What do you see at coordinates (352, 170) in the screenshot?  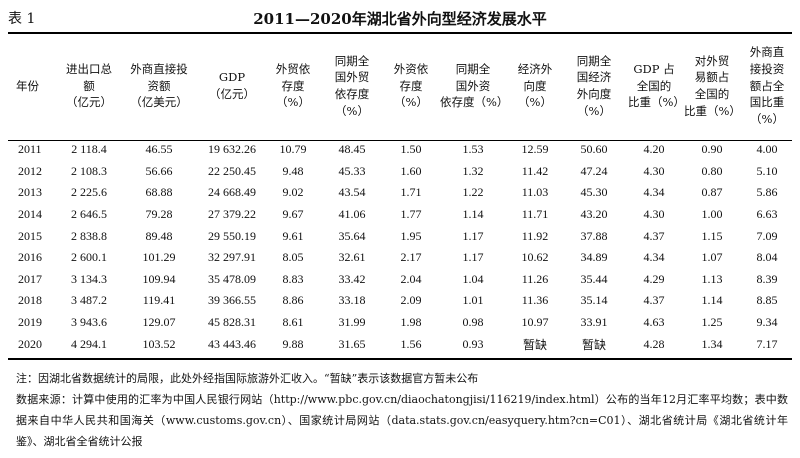 I see `table-cell: 45.33` at bounding box center [352, 170].